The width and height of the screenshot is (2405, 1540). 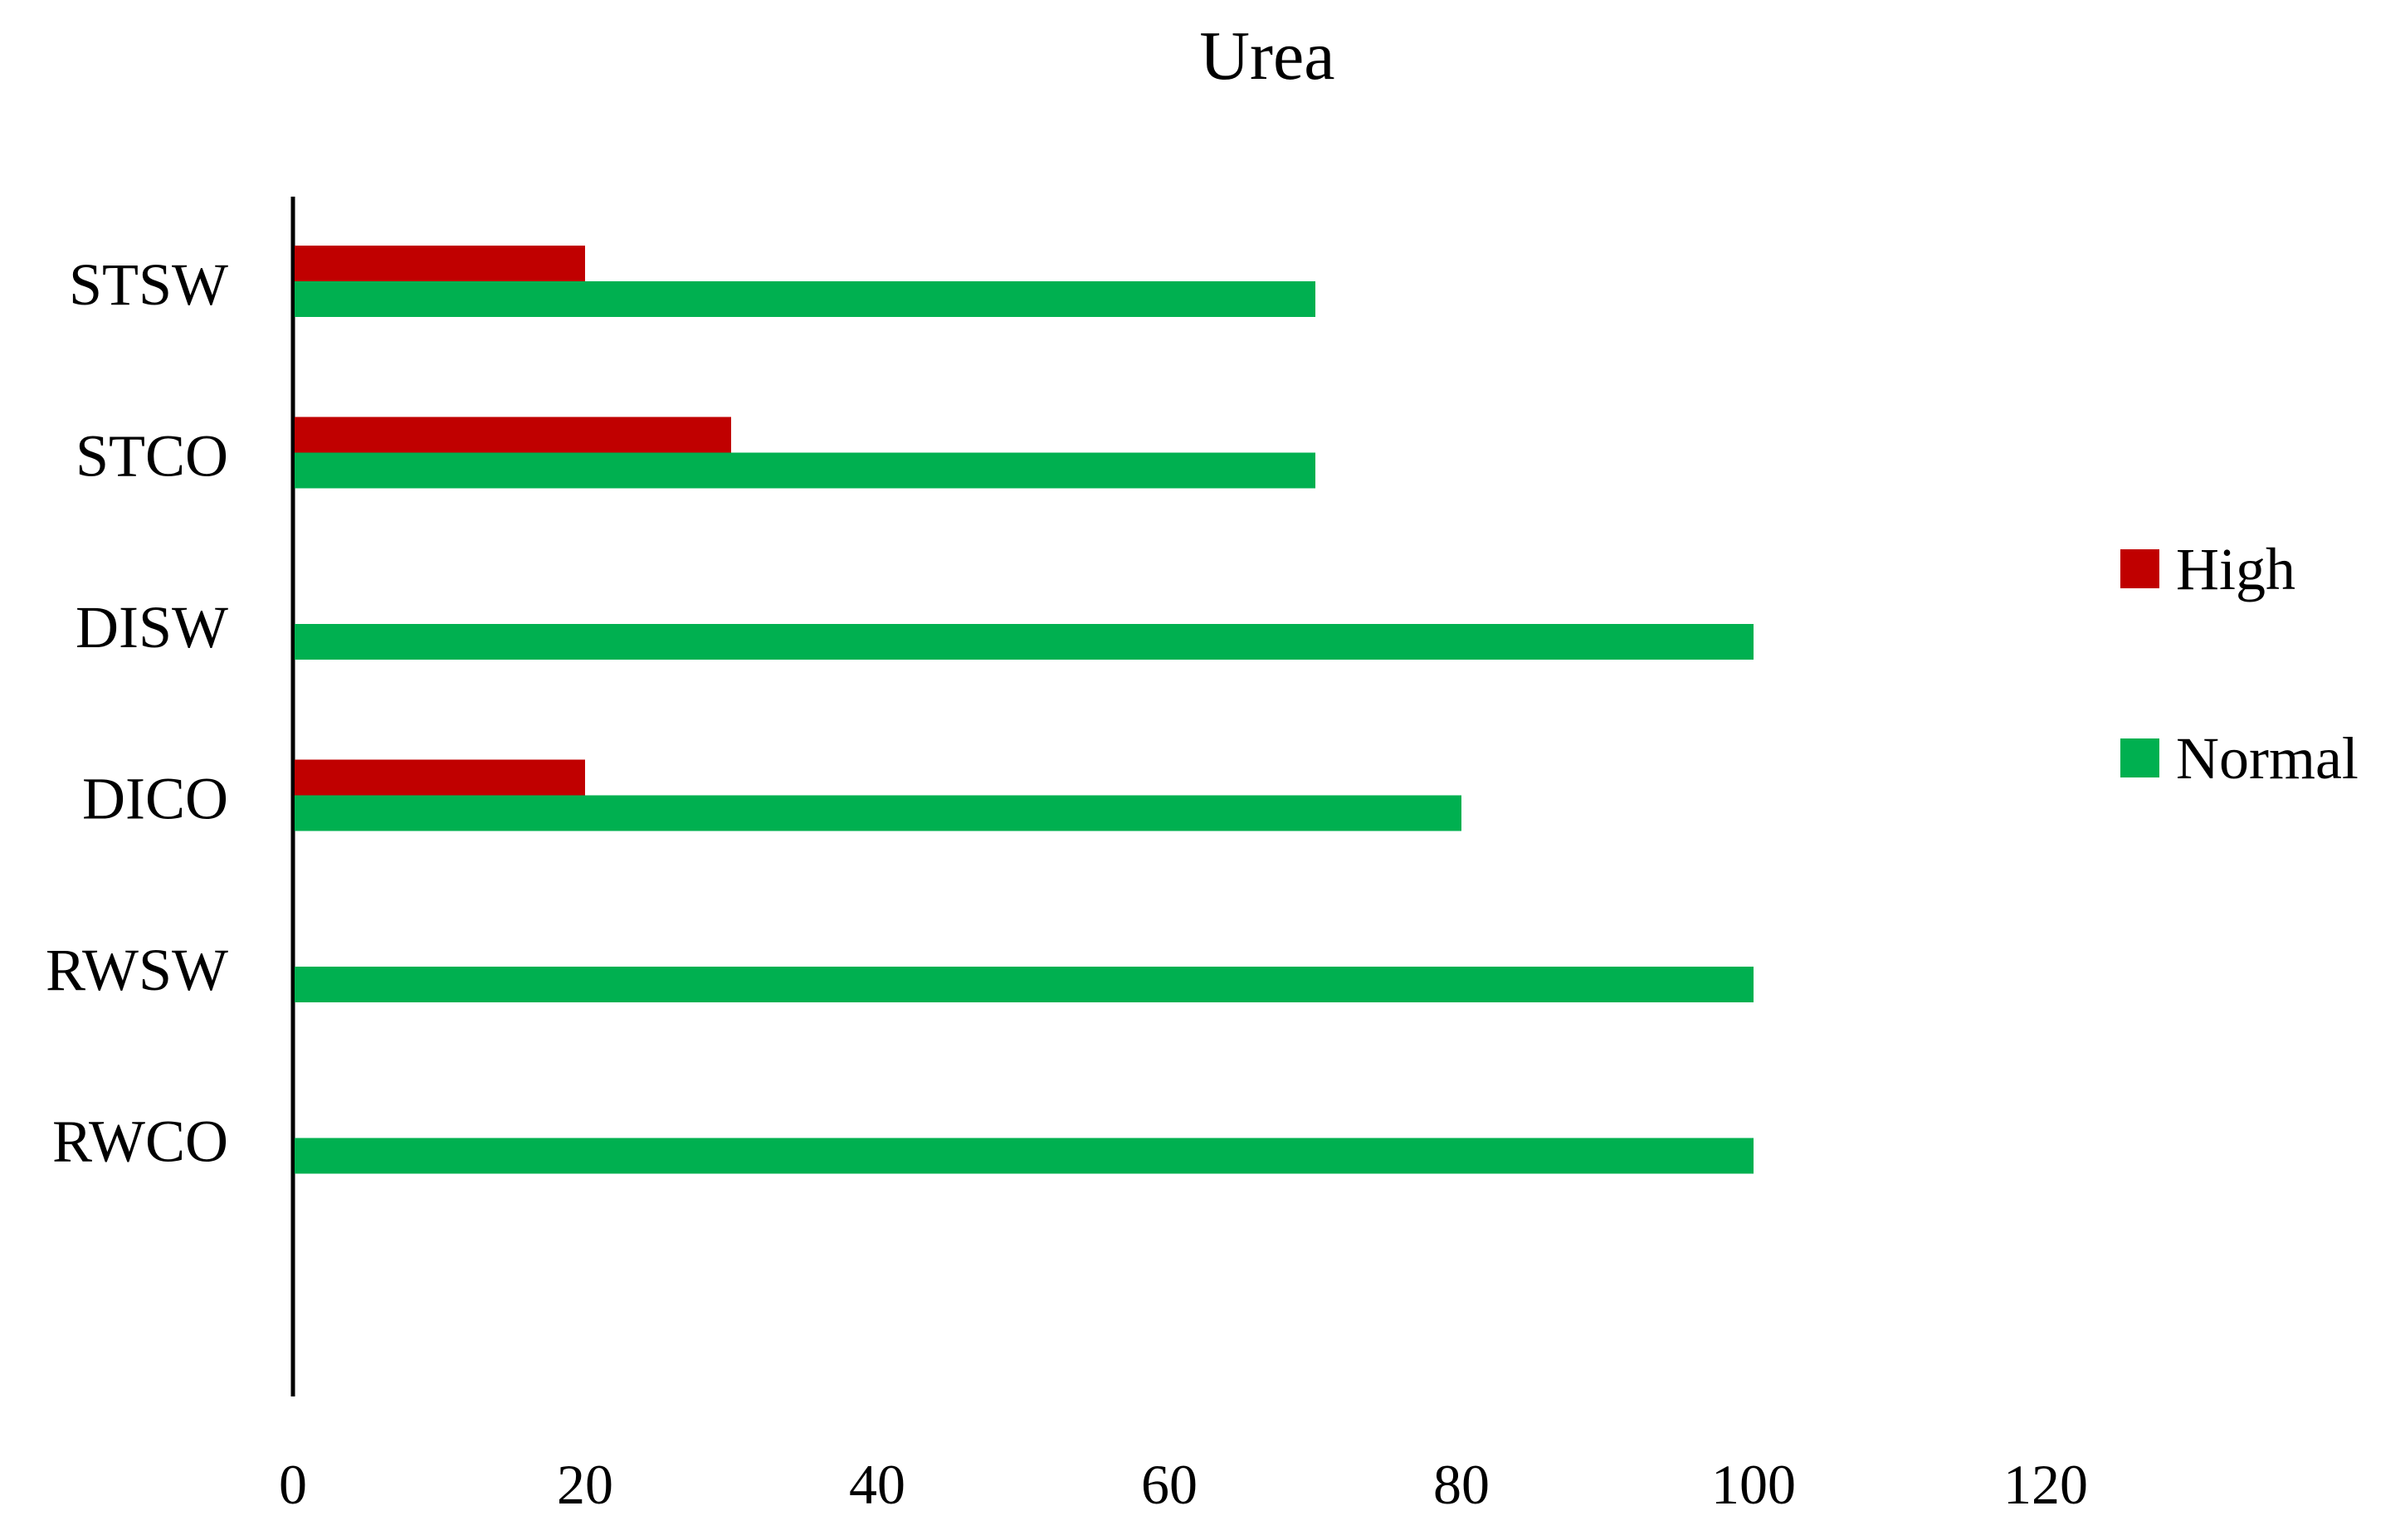 I want to click on x-tick-label-120: 120, so click(x=2045, y=1484).